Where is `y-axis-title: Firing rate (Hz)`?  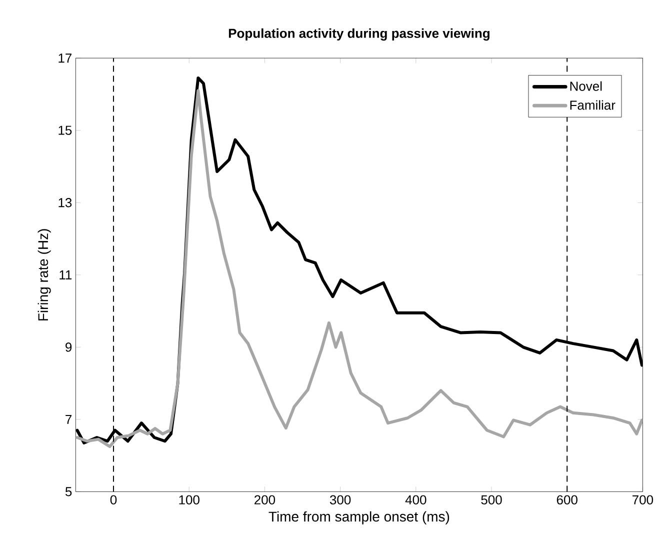
y-axis-title: Firing rate (Hz) is located at coordinates (44, 274).